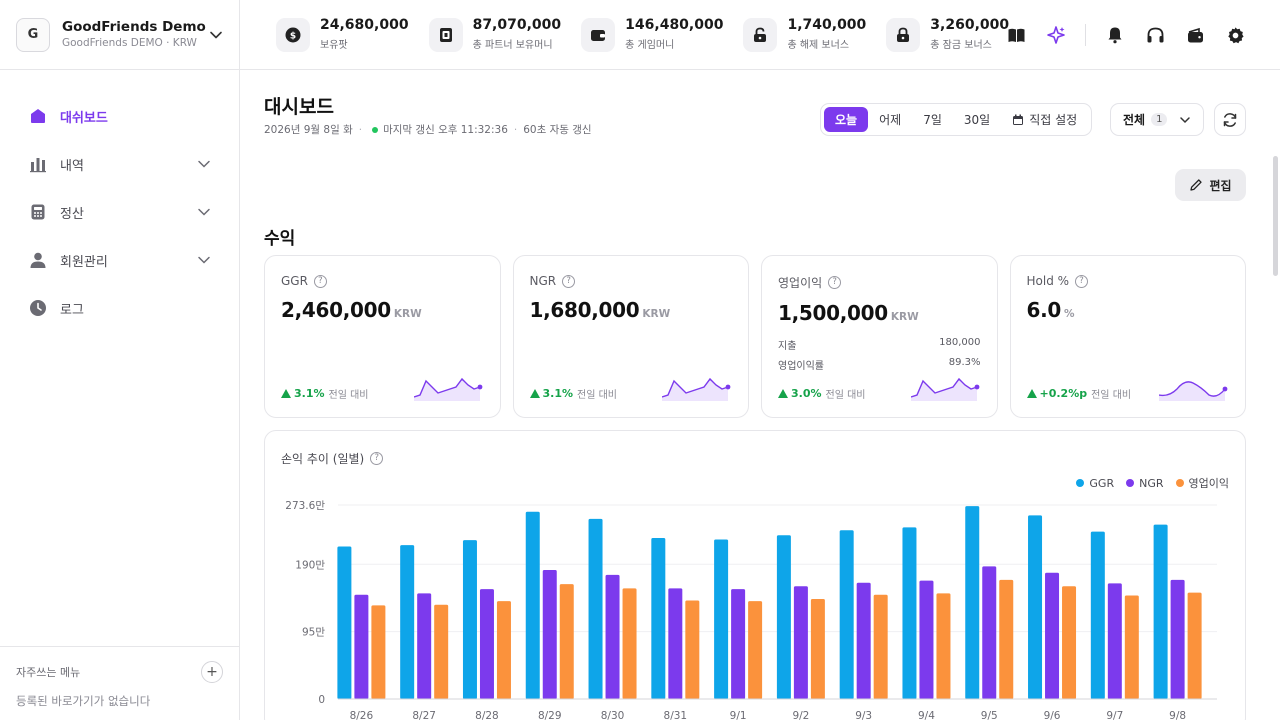 The image size is (1280, 720). What do you see at coordinates (119, 683) in the screenshot?
I see `favorites-panel: 자주쓰는 메뉴 + 등록된 바로가기가 없습니다` at bounding box center [119, 683].